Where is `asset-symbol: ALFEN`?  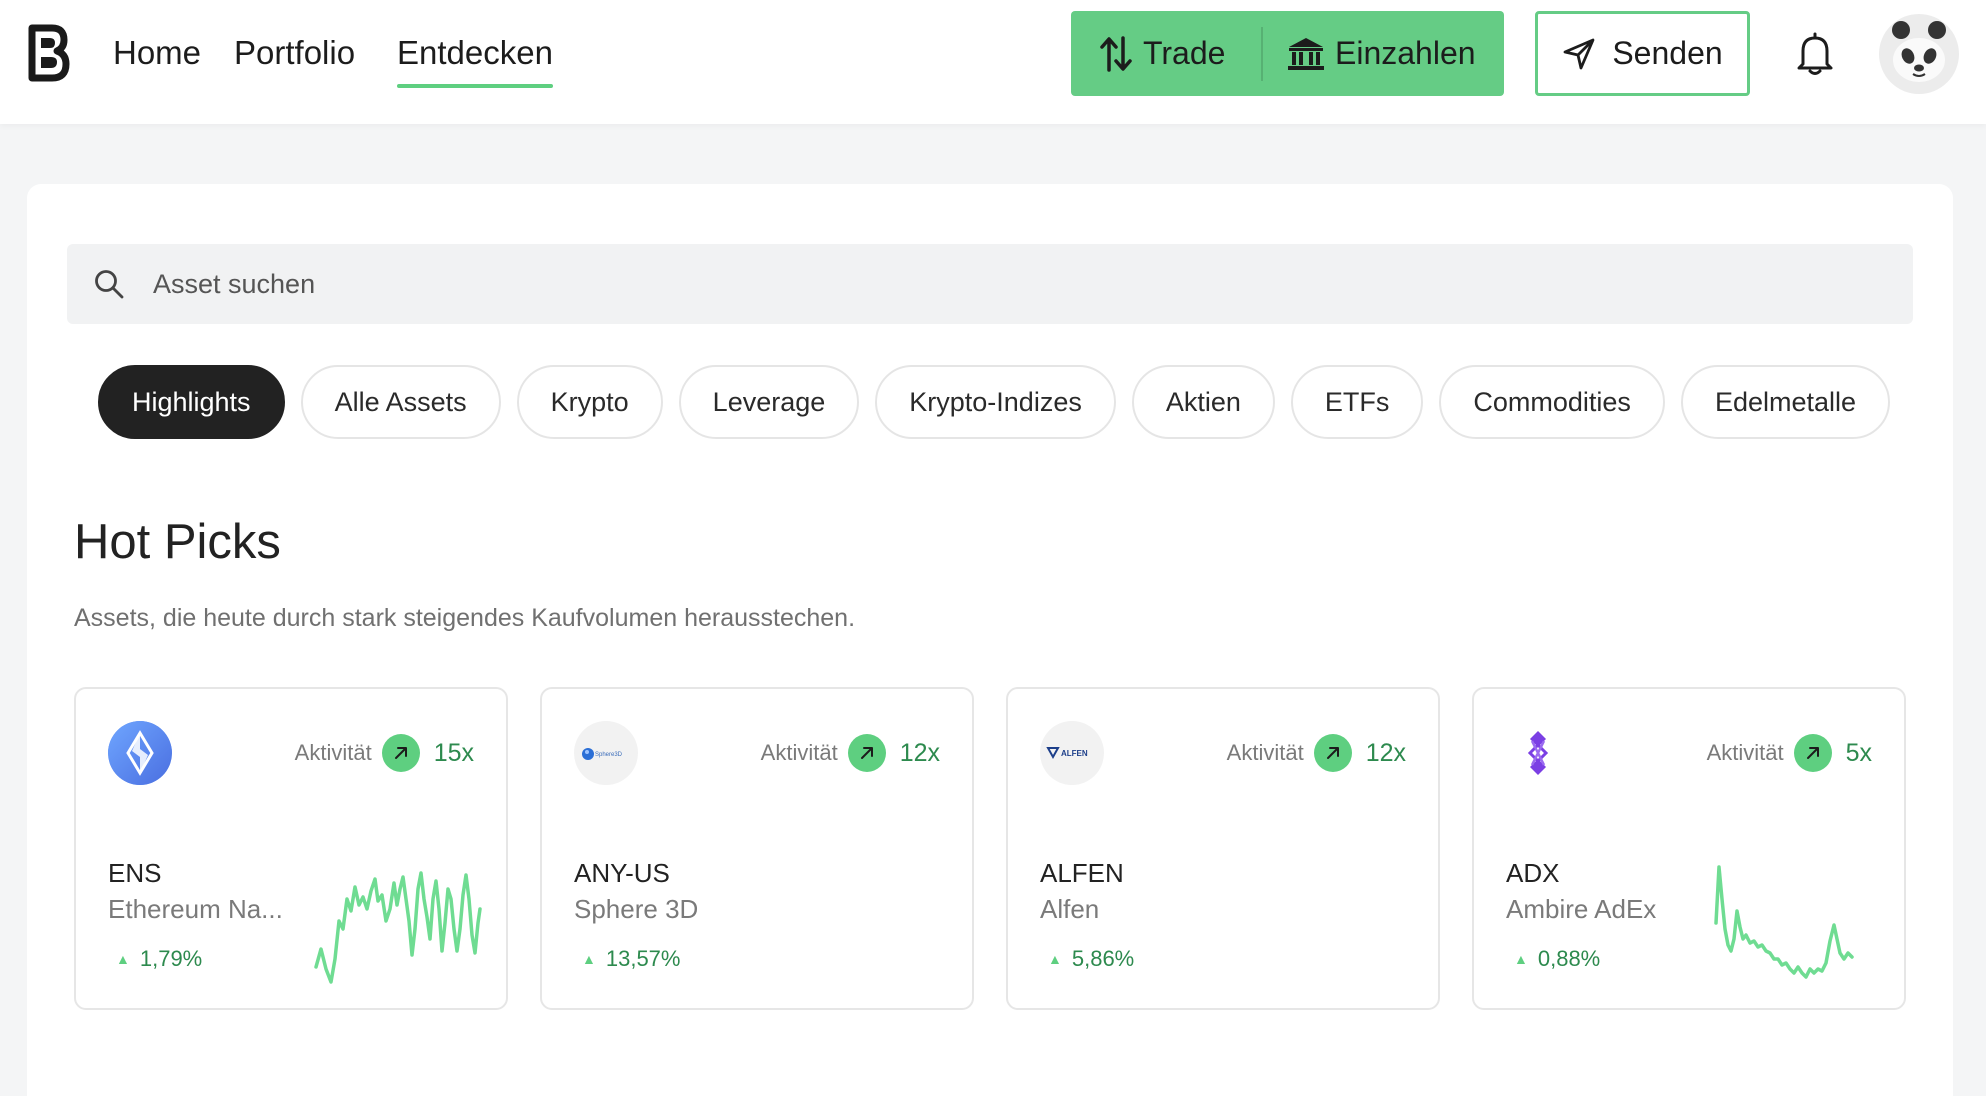
asset-symbol: ALFEN is located at coordinates (1082, 873).